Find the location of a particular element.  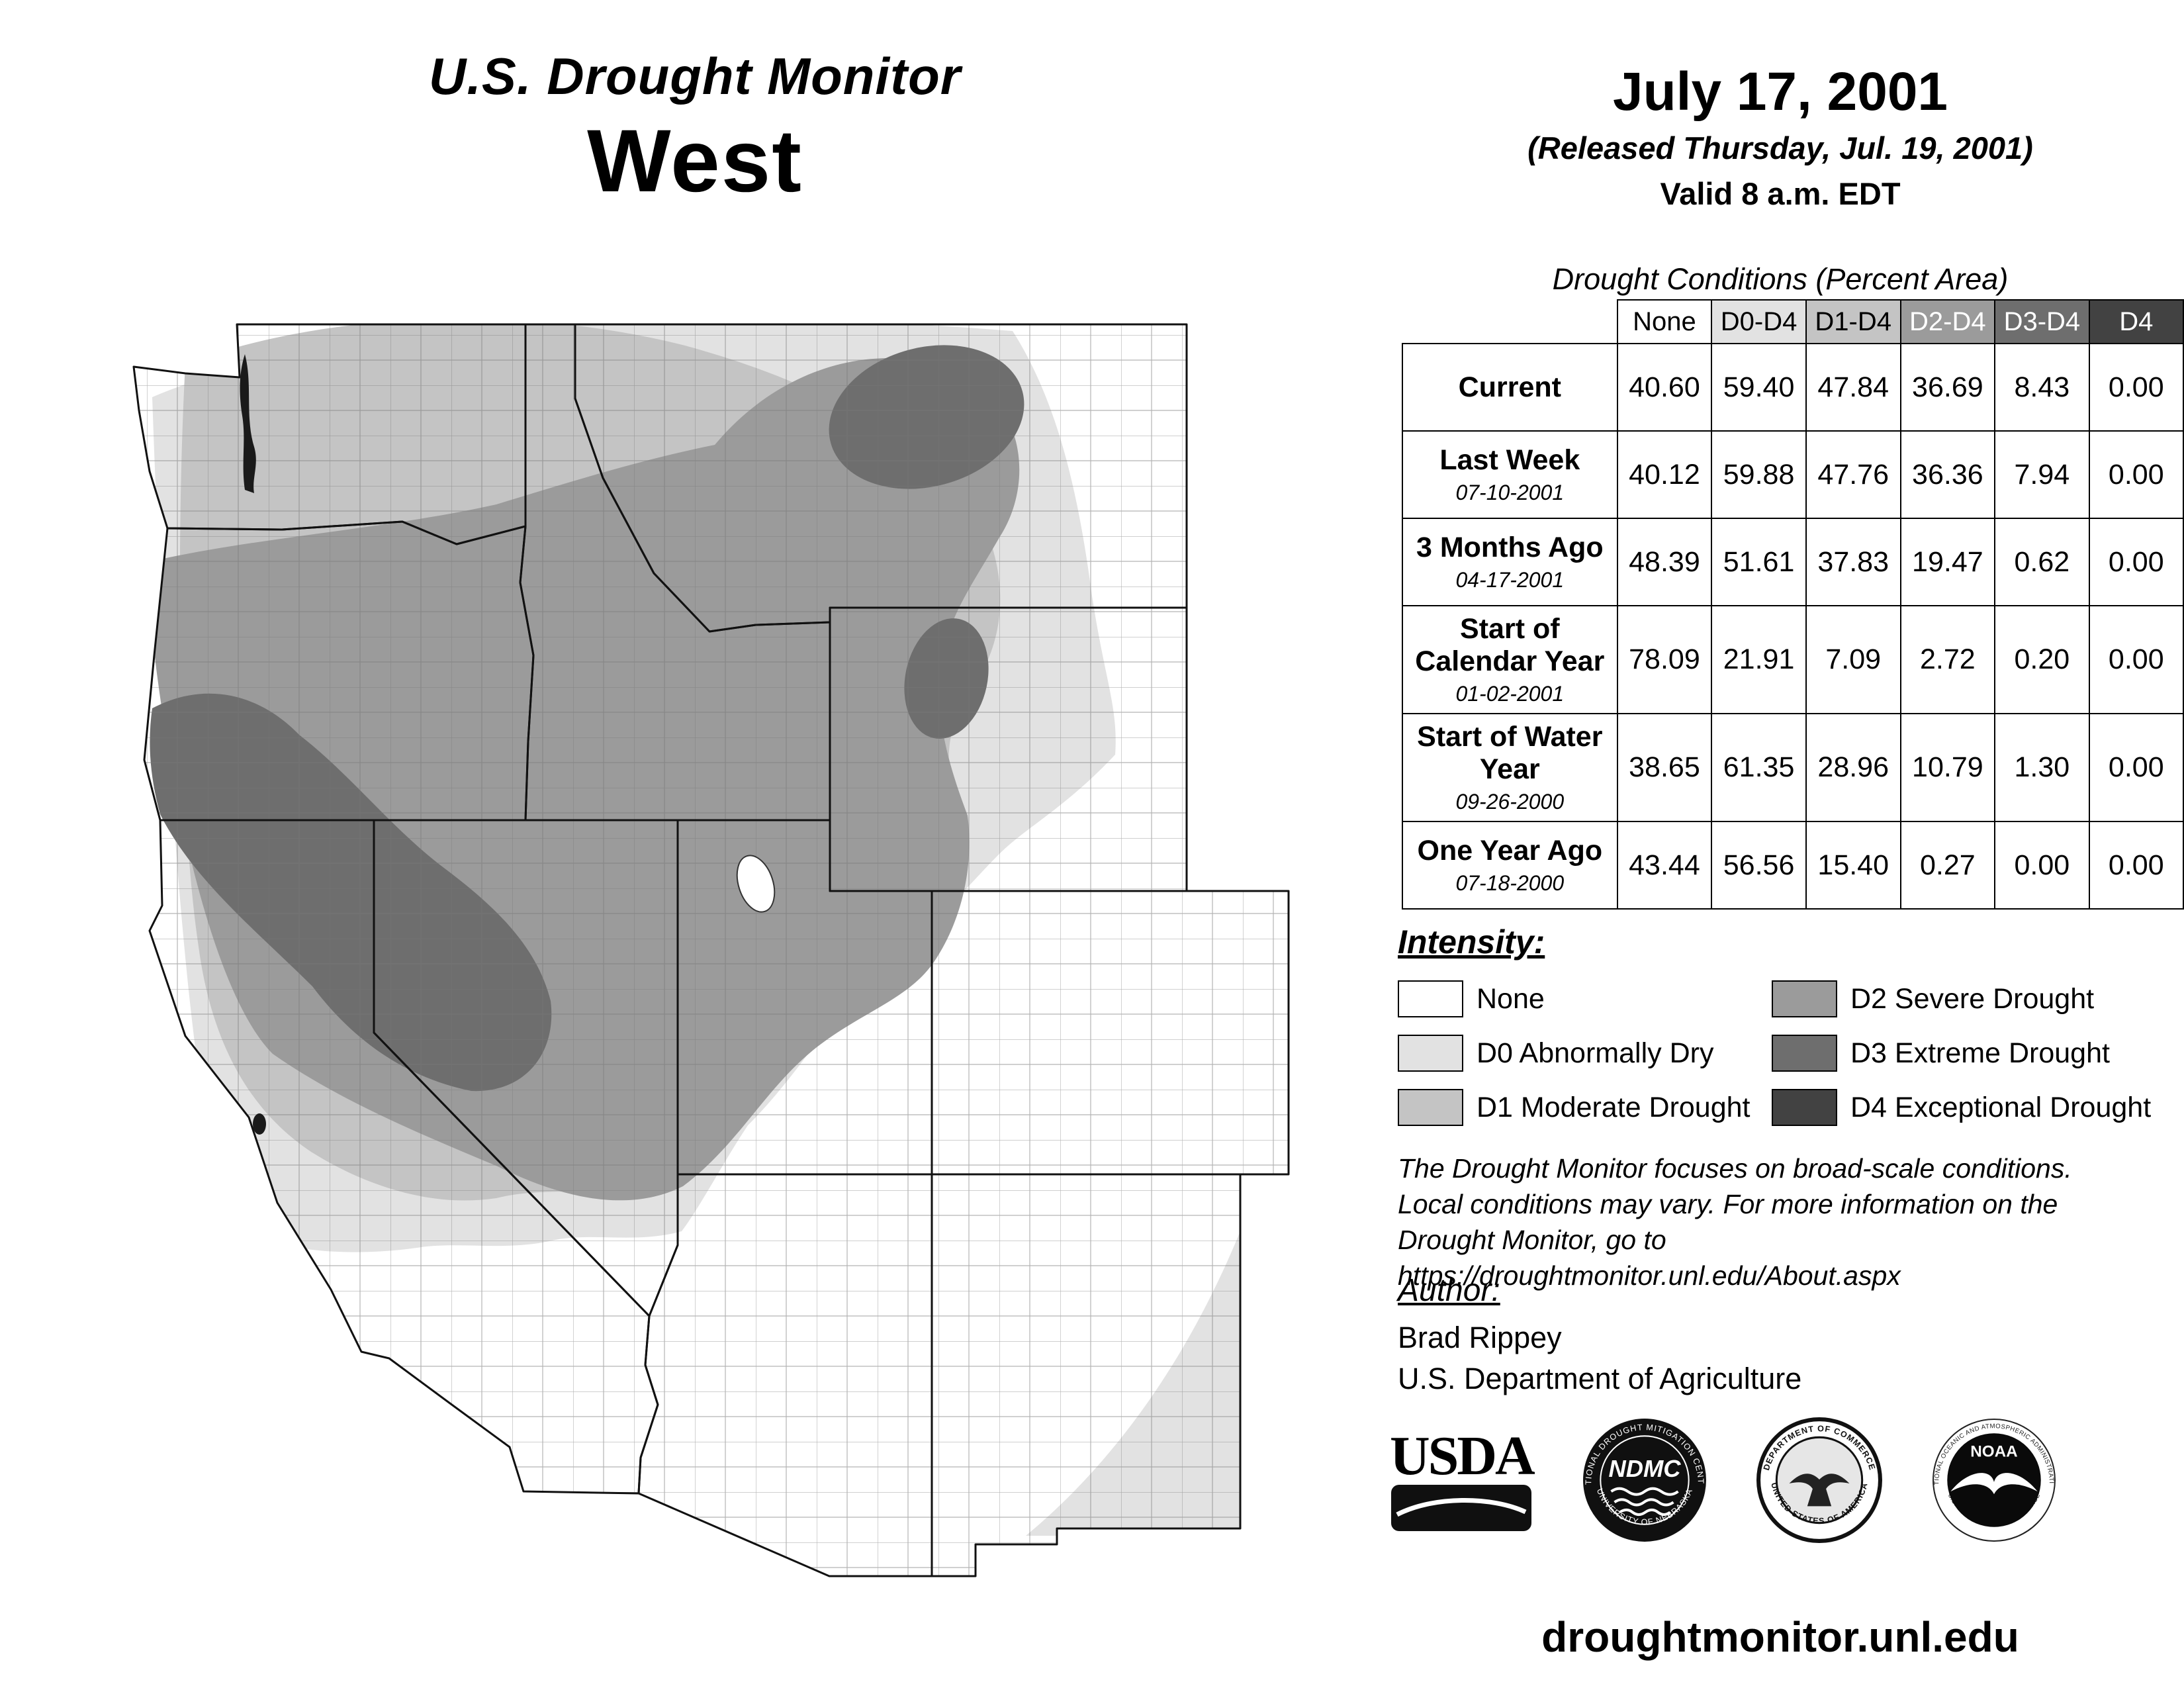

column-header-d3-d4: D3-D4 is located at coordinates (2042, 321).